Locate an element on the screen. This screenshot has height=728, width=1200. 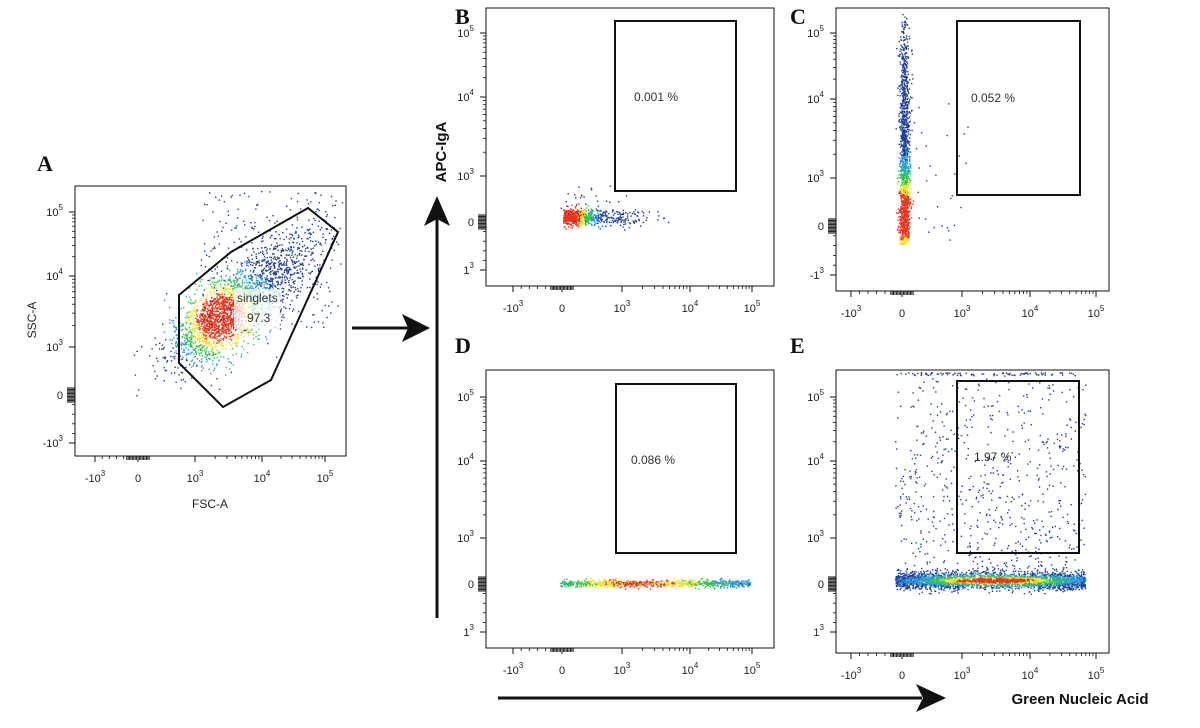
arrow-up-icon is located at coordinates (437, 407).